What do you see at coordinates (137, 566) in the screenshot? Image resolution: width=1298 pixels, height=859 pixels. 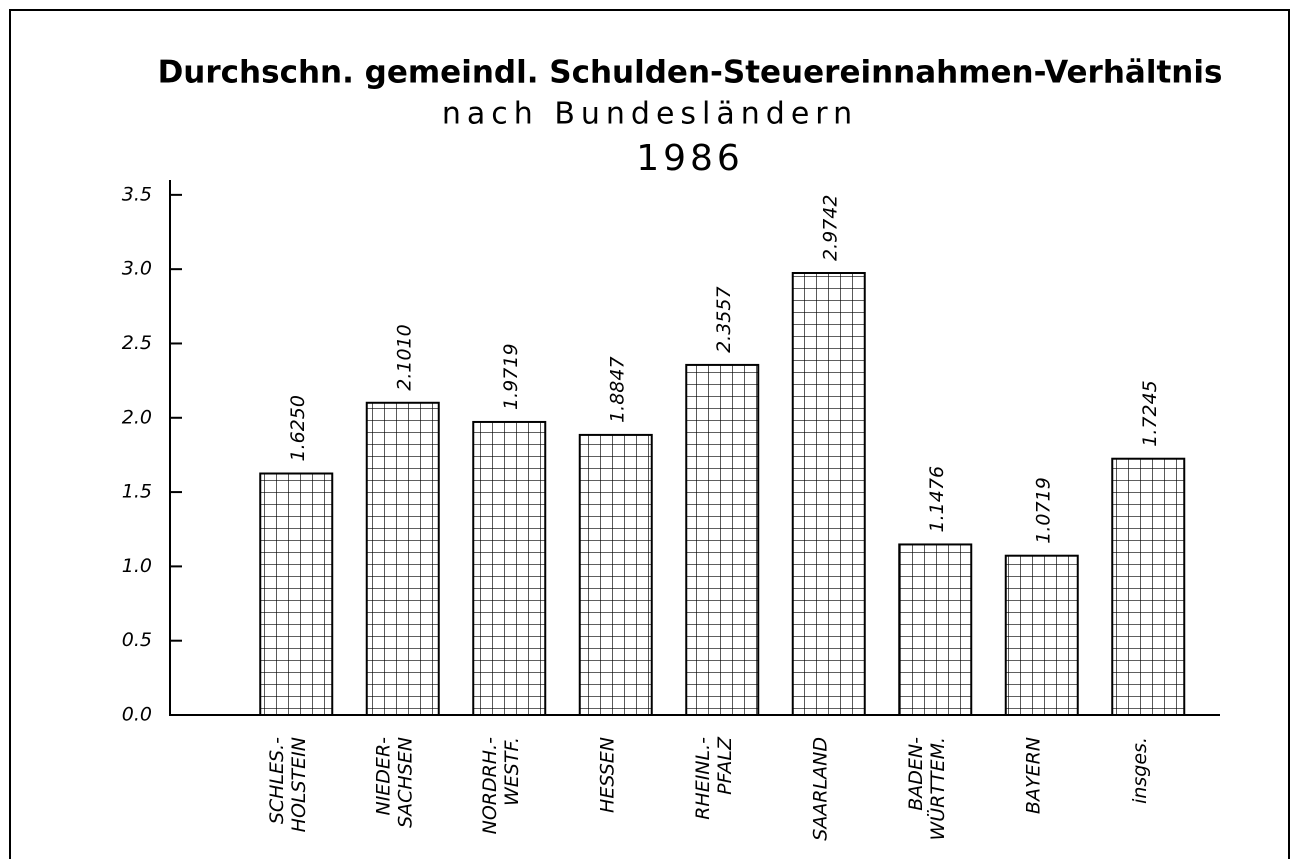 I see `y-tick-label: 1.0` at bounding box center [137, 566].